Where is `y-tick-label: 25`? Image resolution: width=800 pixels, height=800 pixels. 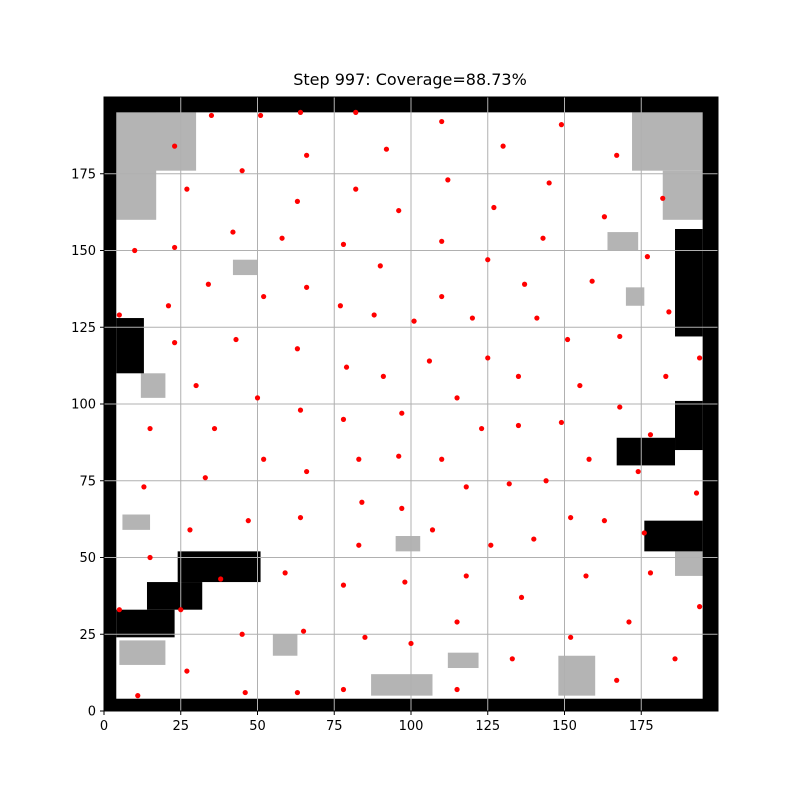 y-tick-label: 25 is located at coordinates (87, 635).